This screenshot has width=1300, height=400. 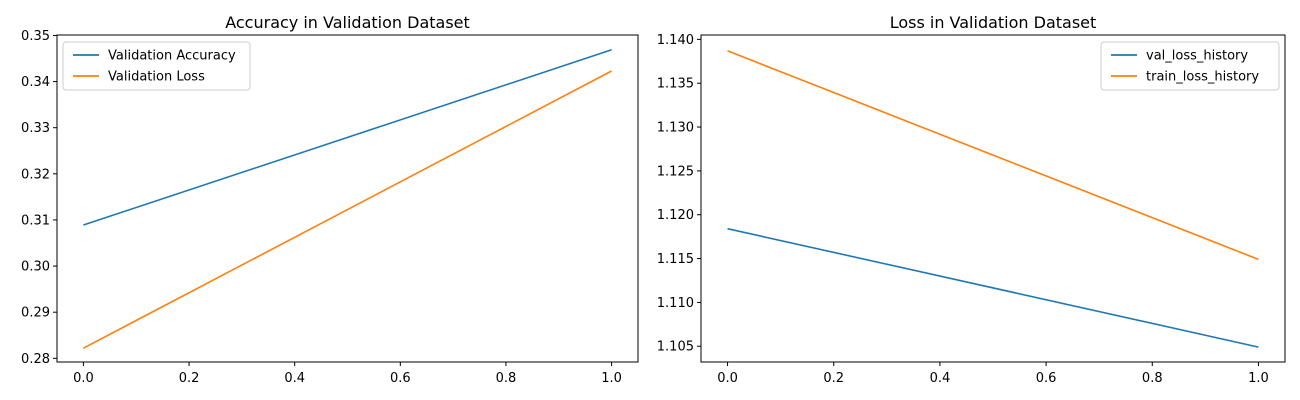 I want to click on y-tick-label: 1.115, so click(x=675, y=259).